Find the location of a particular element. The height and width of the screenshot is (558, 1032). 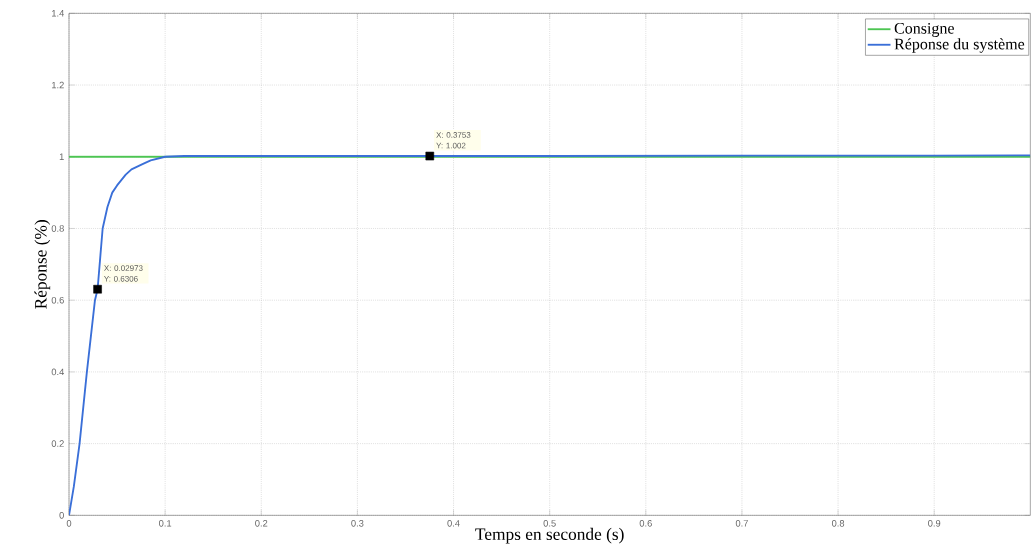

y-tick-label: 0.8 is located at coordinates (57, 228).